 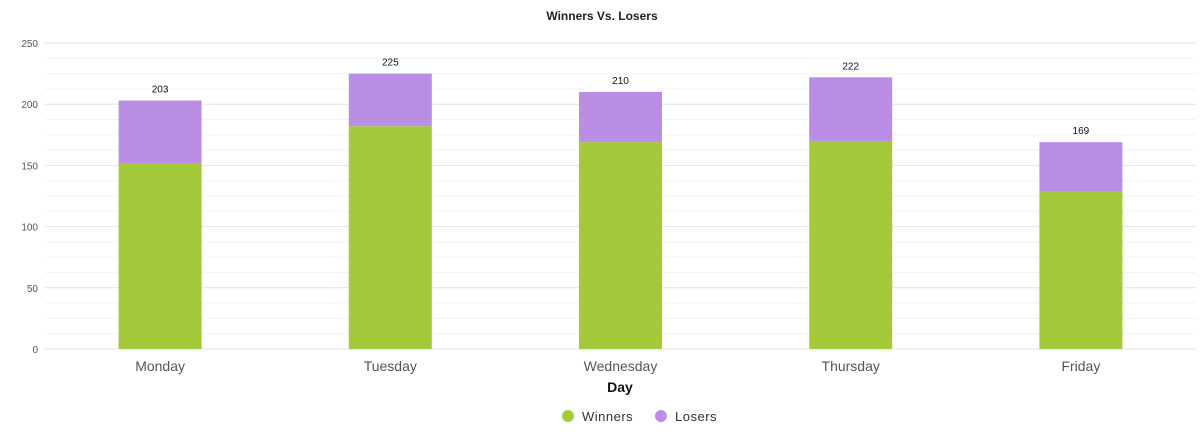 What do you see at coordinates (696, 416) in the screenshot?
I see `legend-label: Losers` at bounding box center [696, 416].